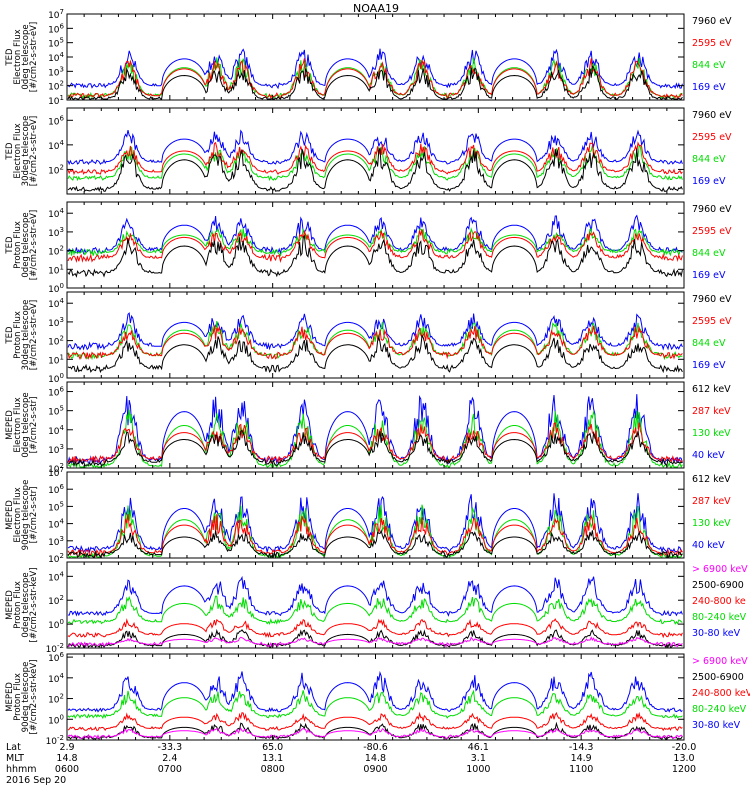 This screenshot has width=750, height=800. What do you see at coordinates (66, 747) in the screenshot?
I see `x-tick-lat: 2.9` at bounding box center [66, 747].